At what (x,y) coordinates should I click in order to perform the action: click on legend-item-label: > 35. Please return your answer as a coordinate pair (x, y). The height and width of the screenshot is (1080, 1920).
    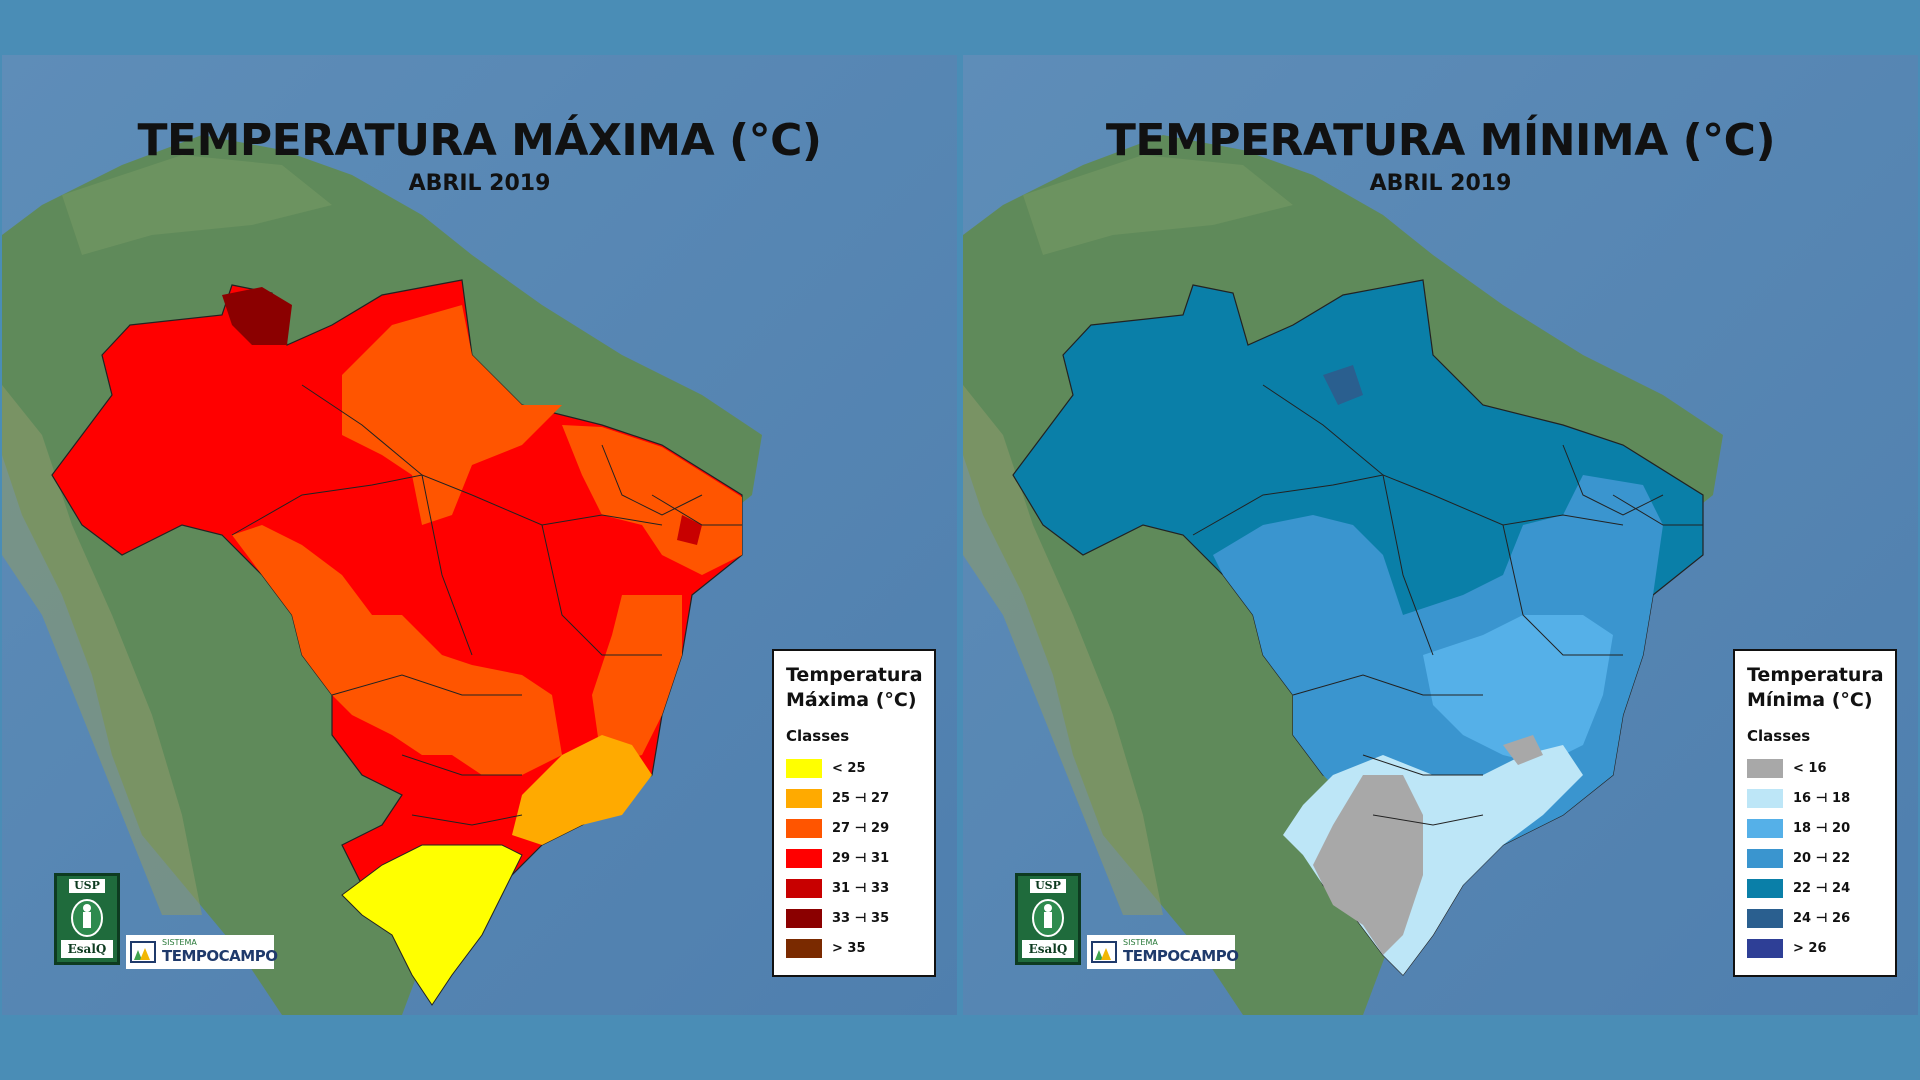
    Looking at the image, I should click on (849, 948).